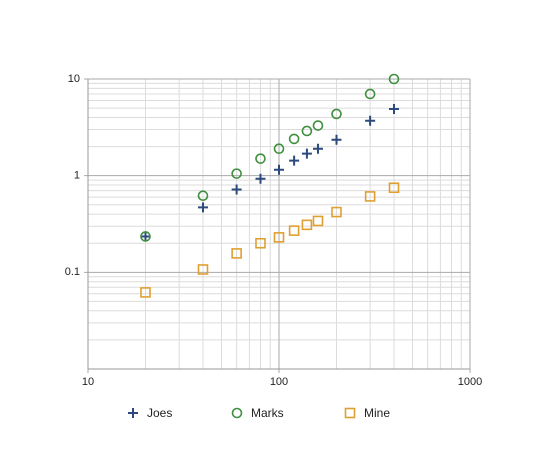 Image resolution: width=540 pixels, height=465 pixels. What do you see at coordinates (159, 413) in the screenshot?
I see `legend-label: Joes` at bounding box center [159, 413].